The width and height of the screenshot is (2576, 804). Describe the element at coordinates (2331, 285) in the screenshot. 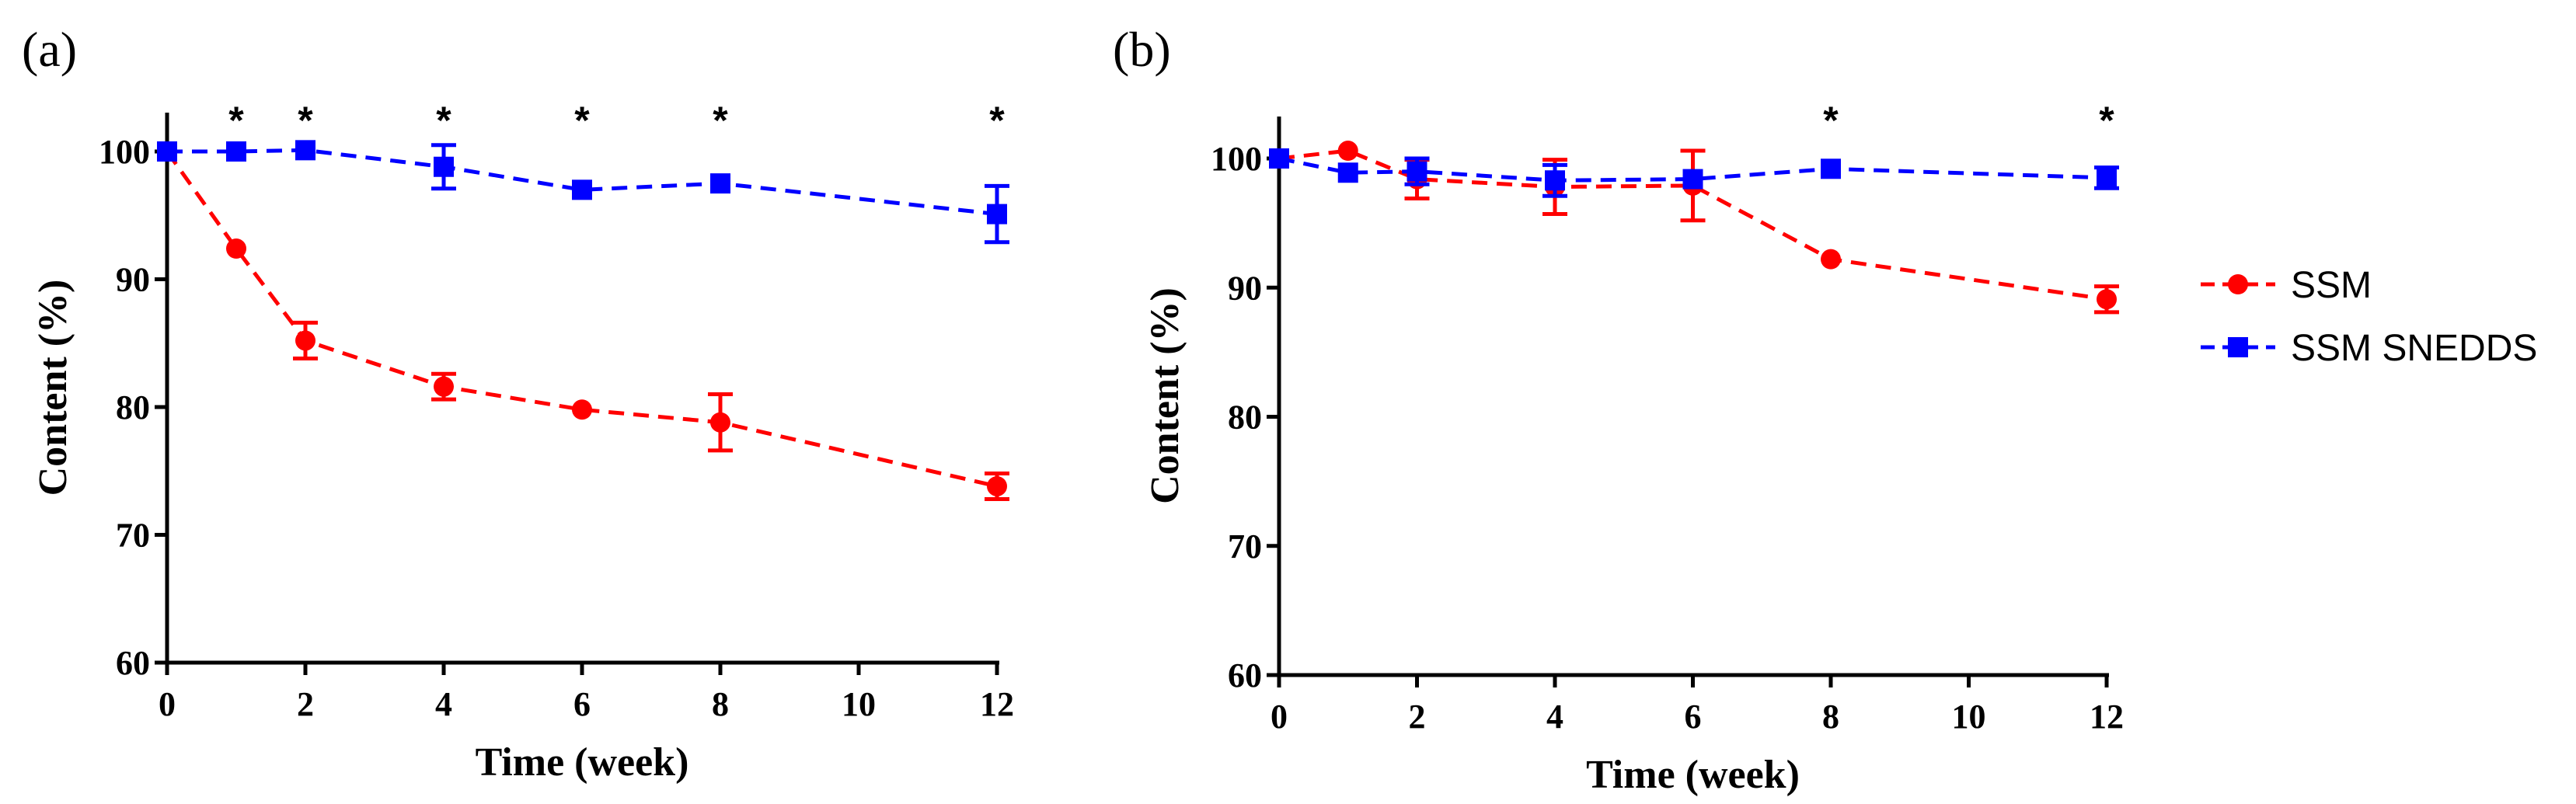

I see `legend-label: SSM` at that location.